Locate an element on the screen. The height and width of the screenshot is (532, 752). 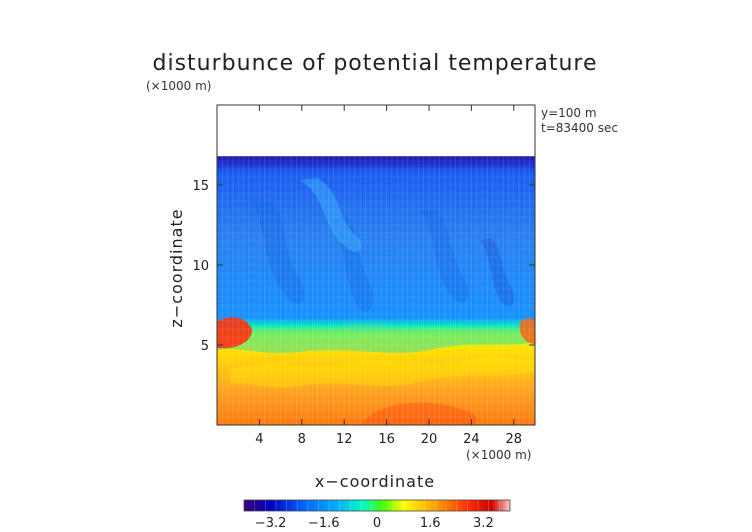
colorbar-tick-label: 1.6 is located at coordinates (430, 523).